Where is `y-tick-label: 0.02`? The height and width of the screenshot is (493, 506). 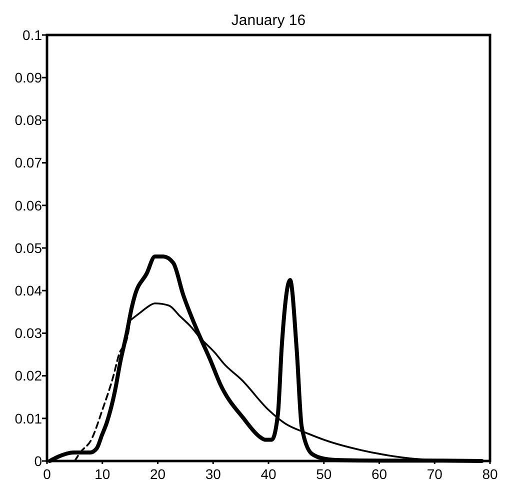 y-tick-label: 0.02 is located at coordinates (28, 376).